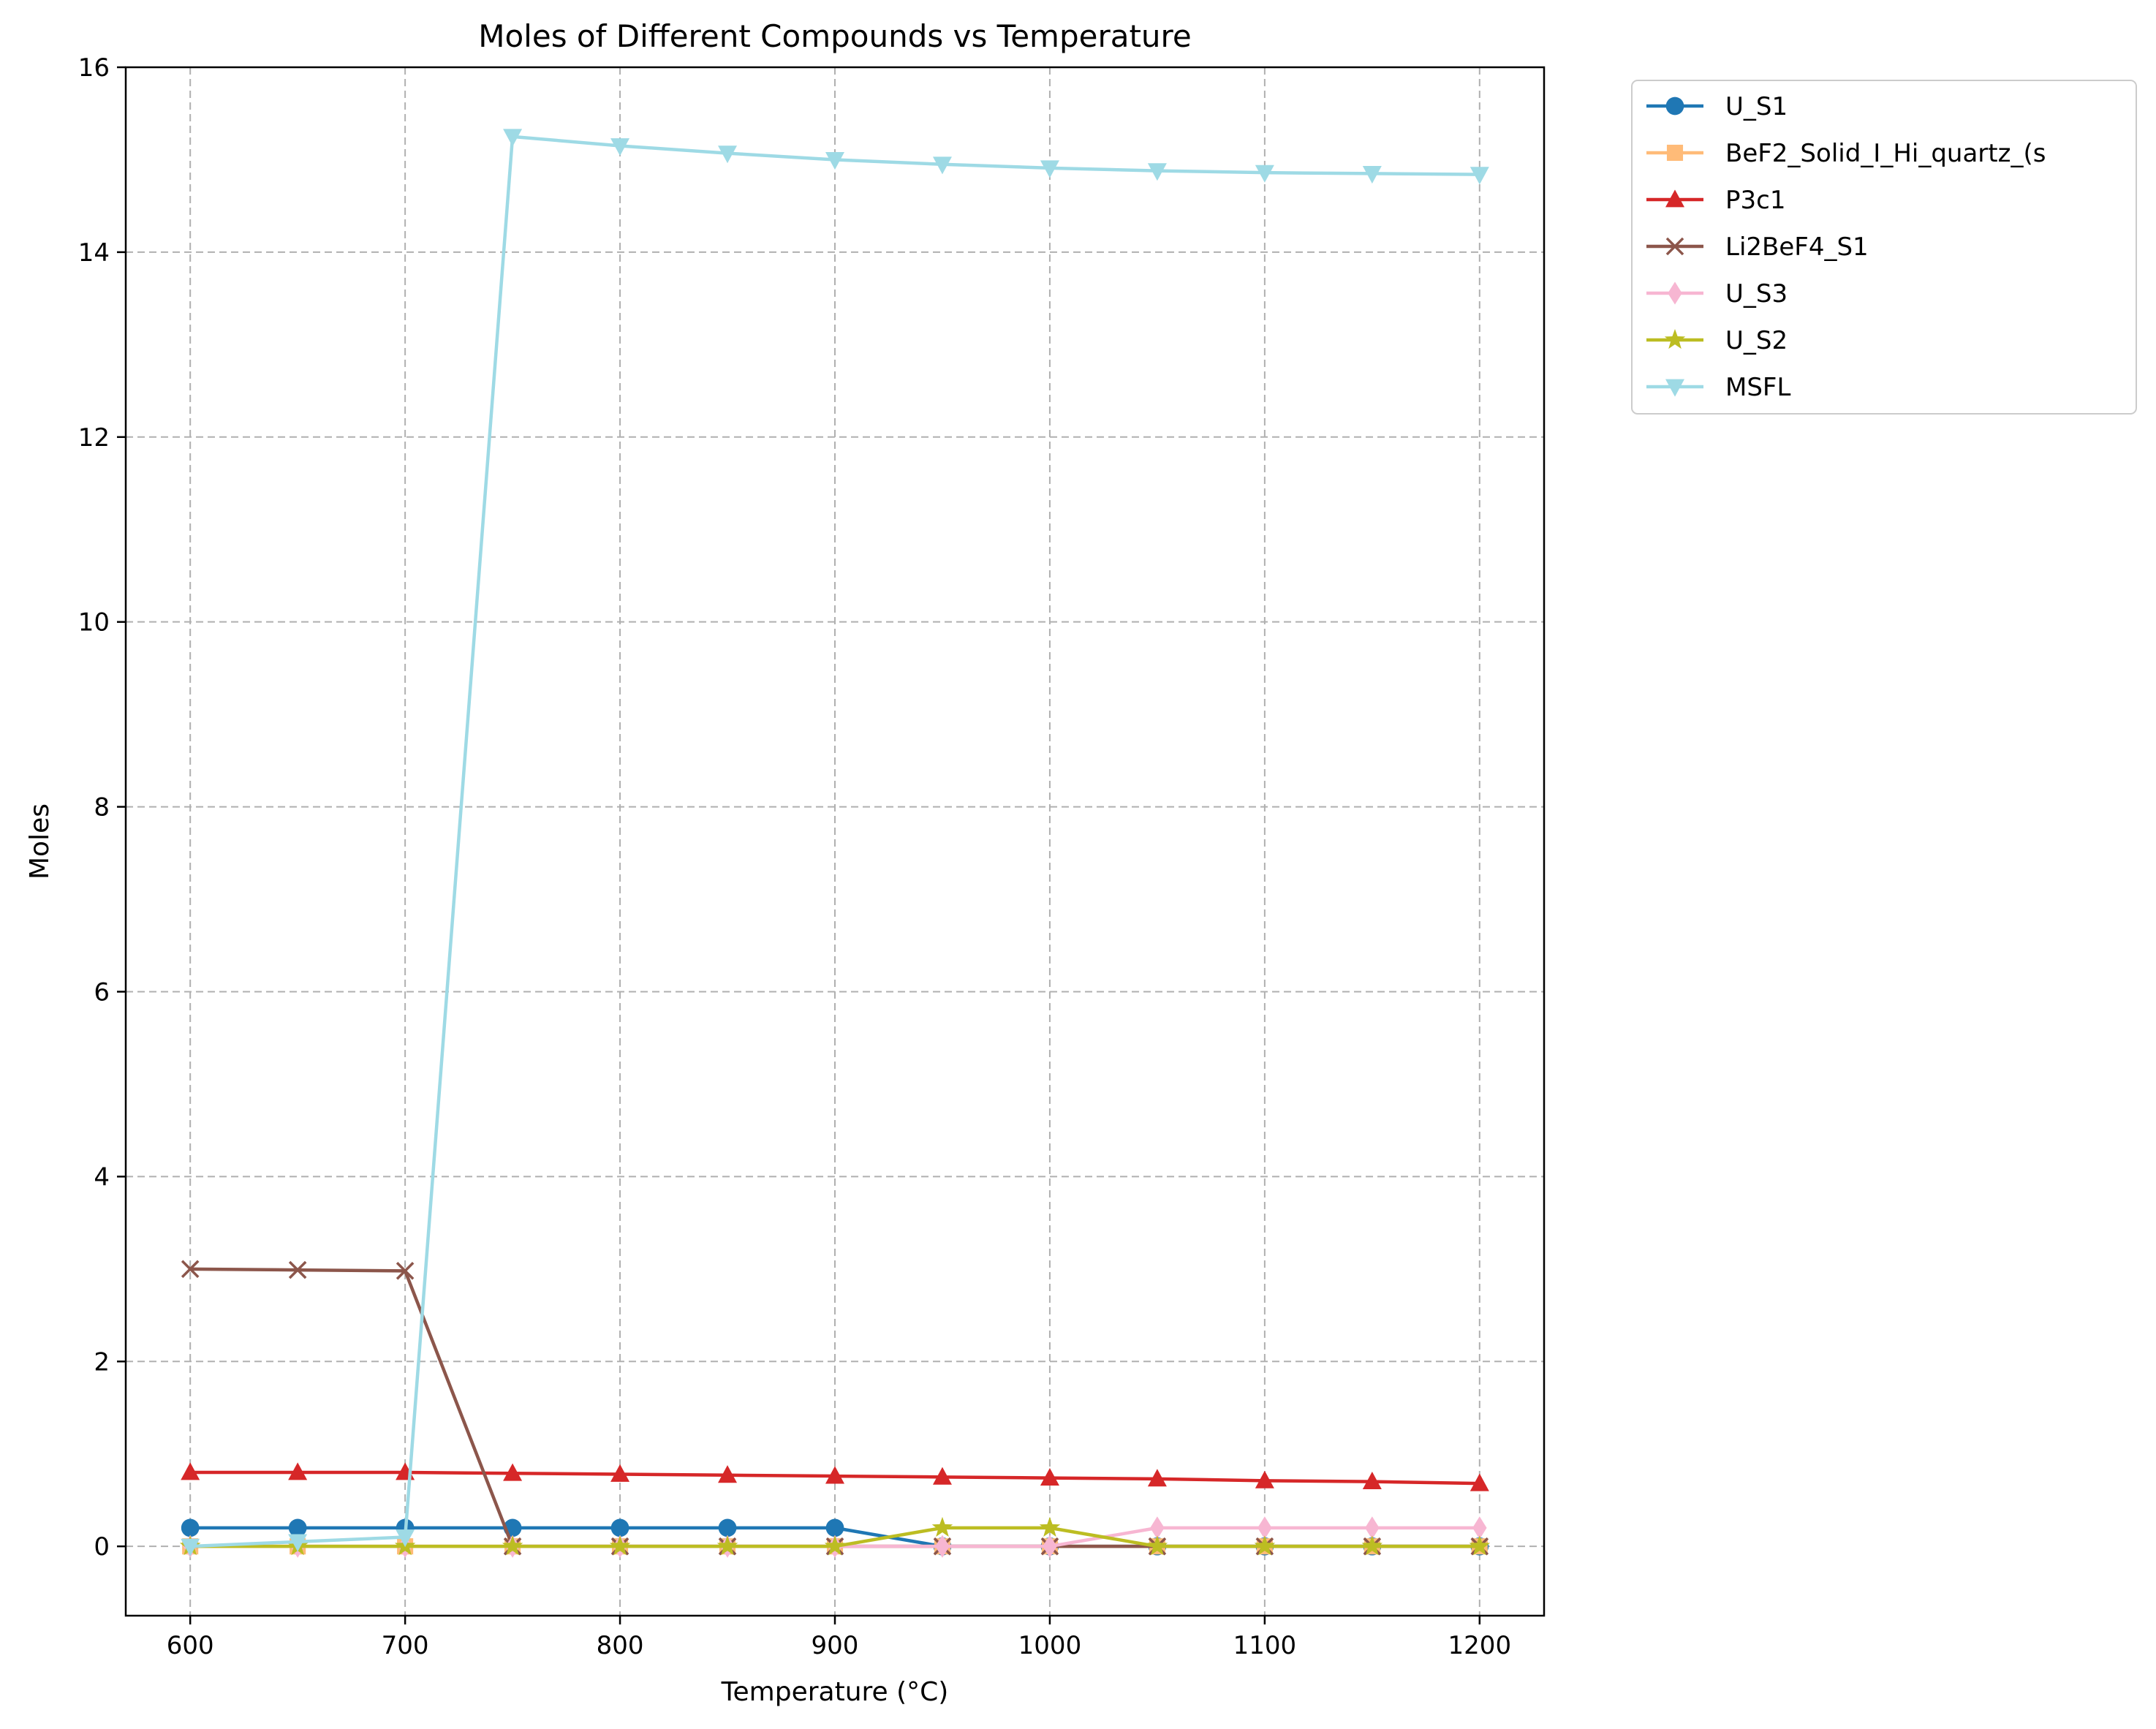 The height and width of the screenshot is (1729, 2156). I want to click on y-tick-label: 4, so click(102, 1177).